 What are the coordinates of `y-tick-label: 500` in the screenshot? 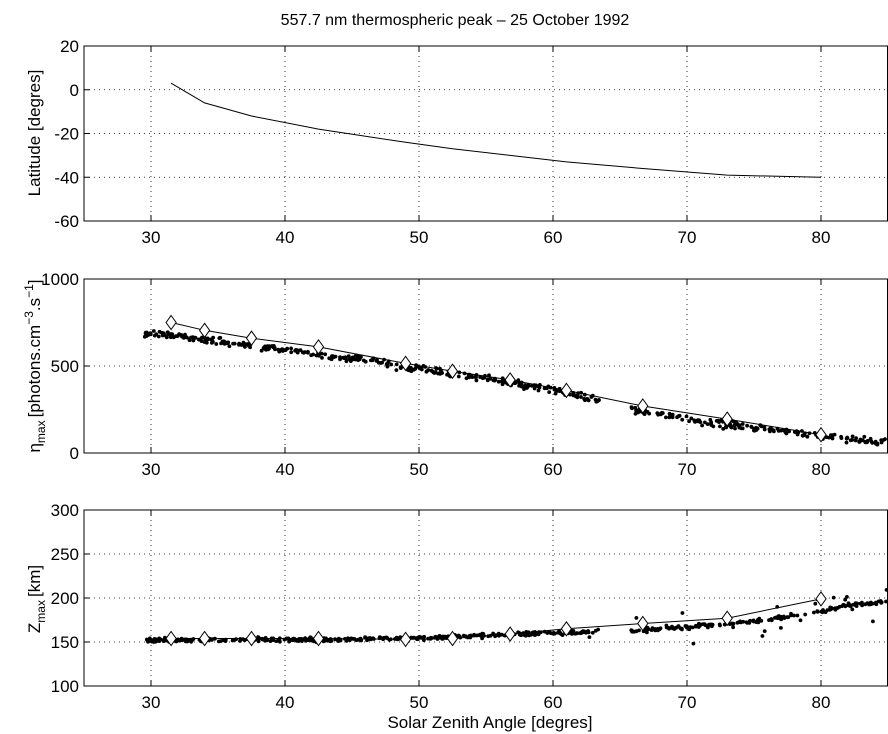 It's located at (65, 366).